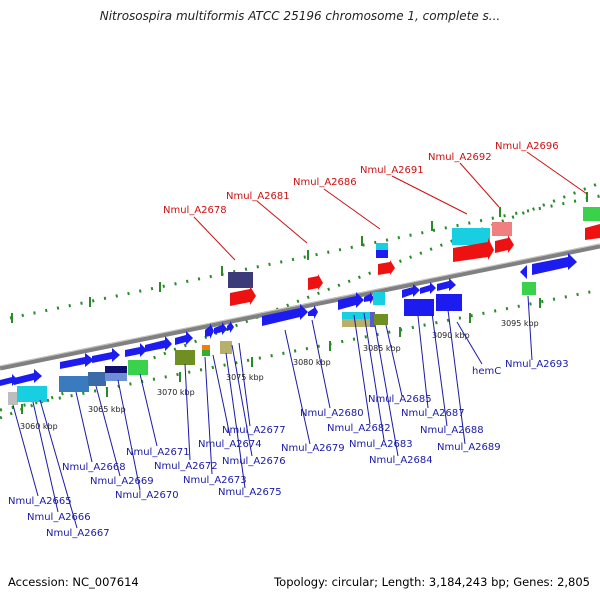 The width and height of the screenshot is (600, 600). I want to click on gene-label-bottom: Nmul_A2679, so click(313, 448).